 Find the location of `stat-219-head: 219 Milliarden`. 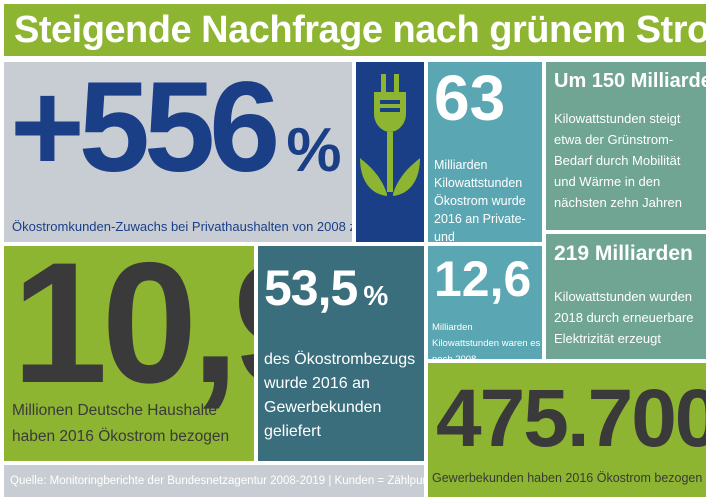

stat-219-head: 219 Milliarden is located at coordinates (623, 253).